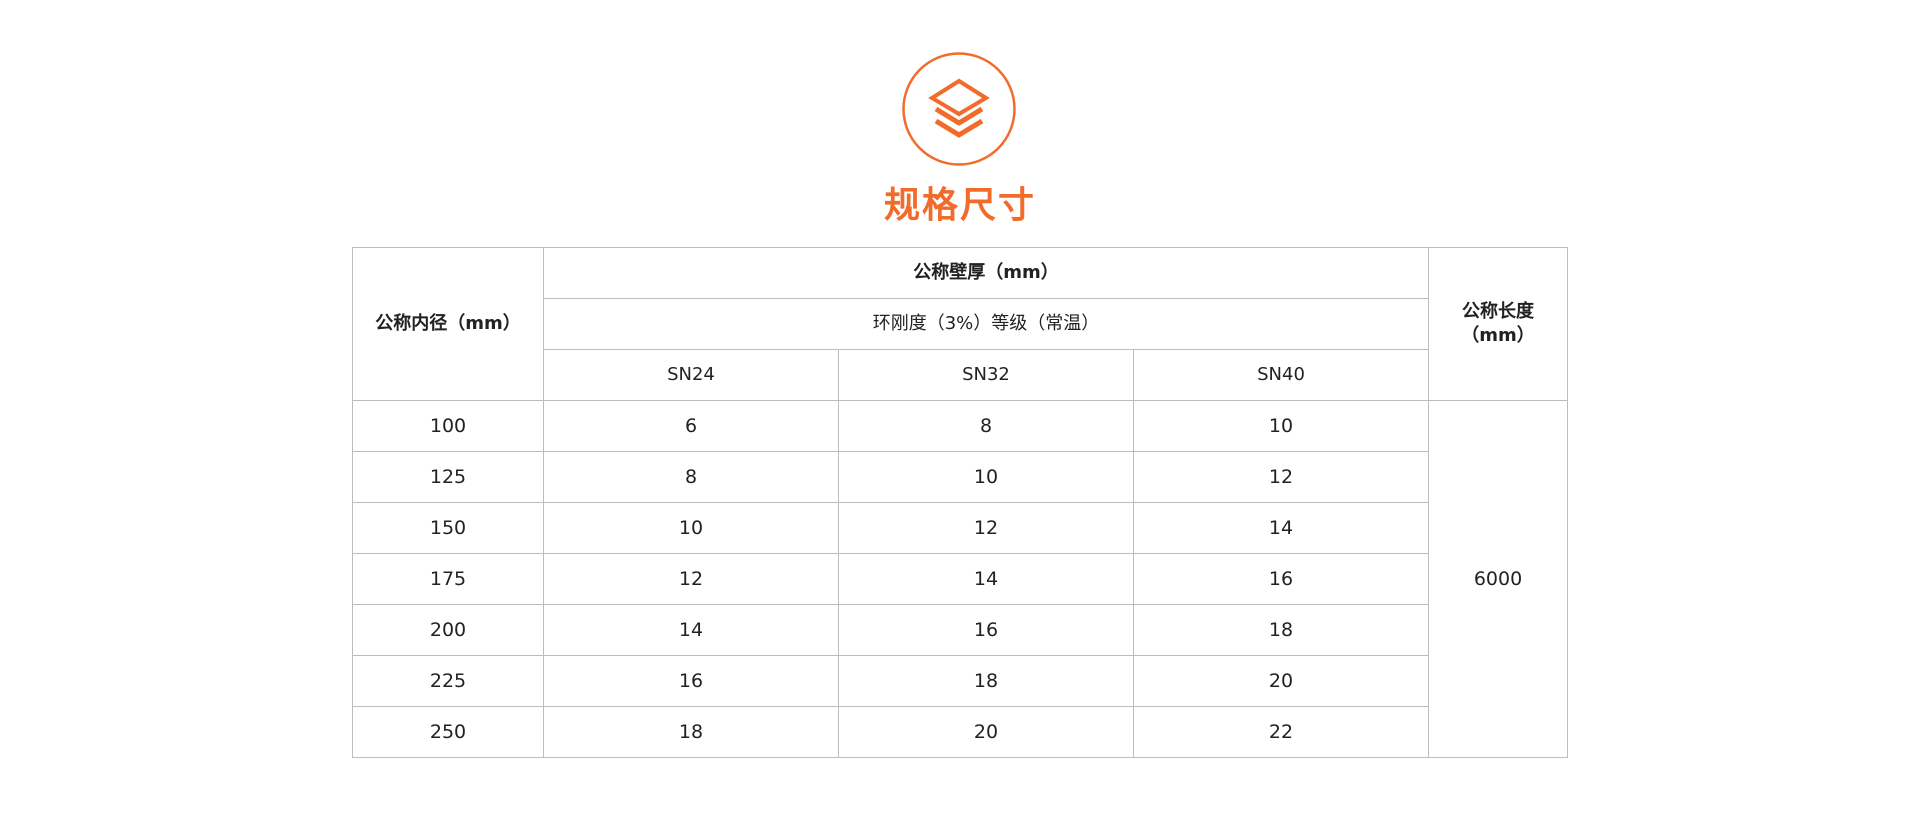 The width and height of the screenshot is (1920, 829). I want to click on cell-diameter: 175, so click(448, 579).